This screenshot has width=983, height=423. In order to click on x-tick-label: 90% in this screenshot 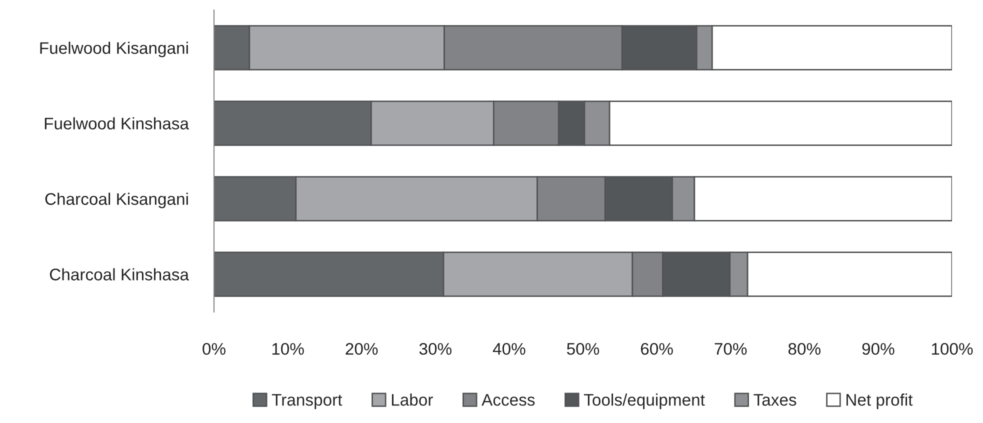, I will do `click(878, 348)`.